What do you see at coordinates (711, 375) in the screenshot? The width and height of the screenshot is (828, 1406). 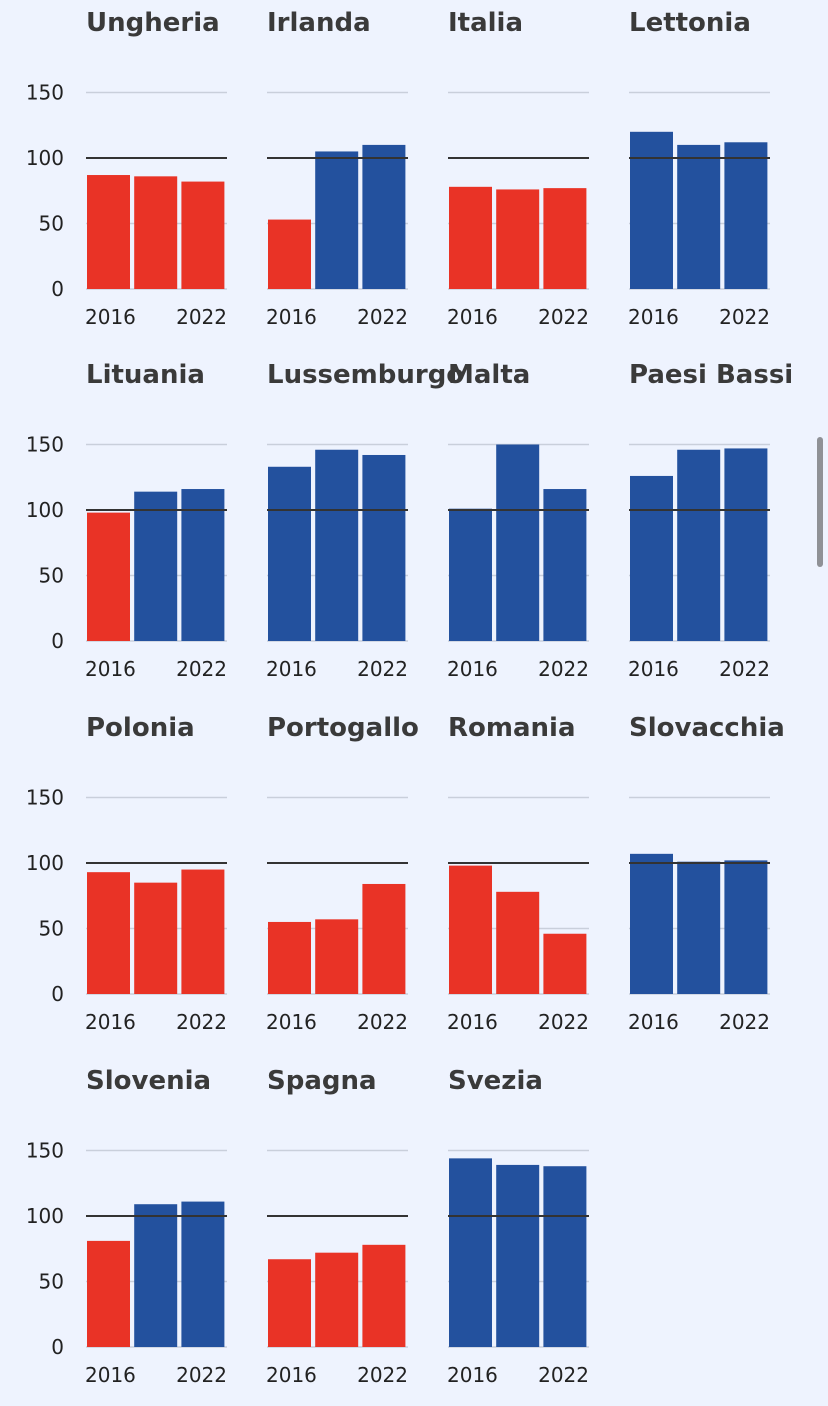 I see `panel-title: Paesi Bassi` at bounding box center [711, 375].